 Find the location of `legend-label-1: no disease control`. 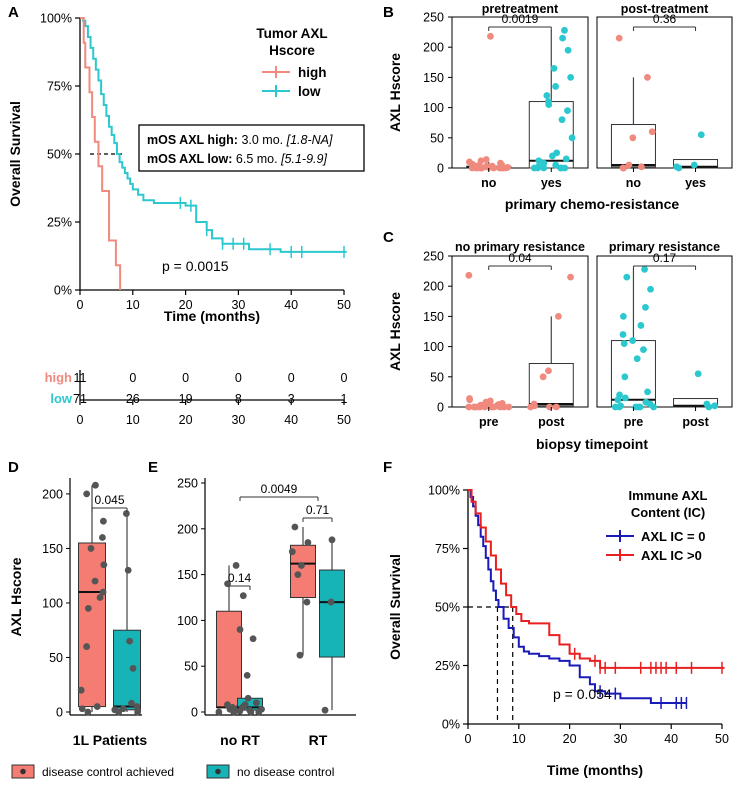

legend-label-1: no disease control is located at coordinates (285, 772).